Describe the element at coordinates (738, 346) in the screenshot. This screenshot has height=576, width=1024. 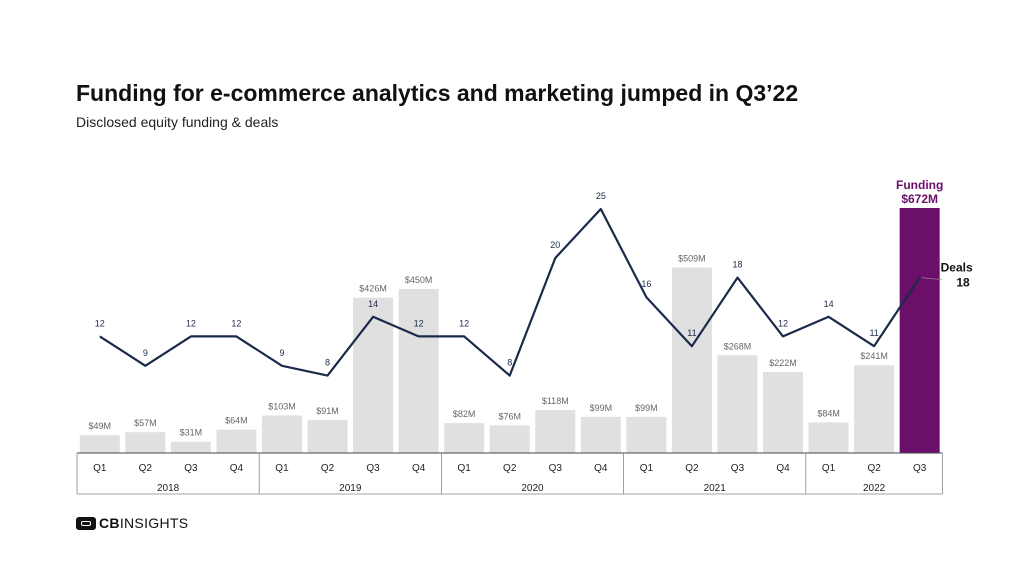
I see `funding-bar-label: $268M` at that location.